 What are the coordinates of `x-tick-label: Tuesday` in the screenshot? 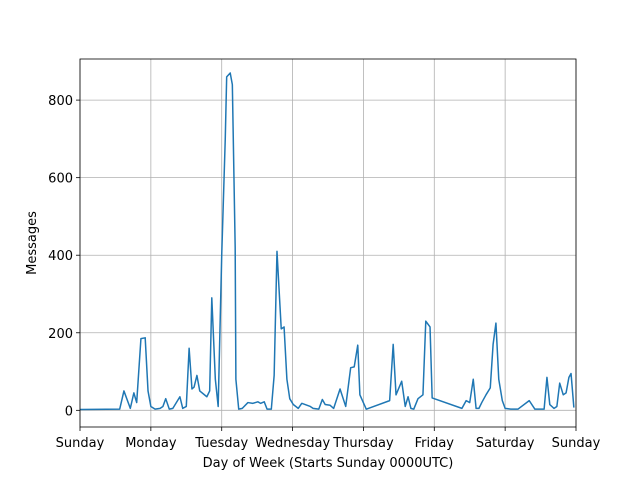 It's located at (221, 443).